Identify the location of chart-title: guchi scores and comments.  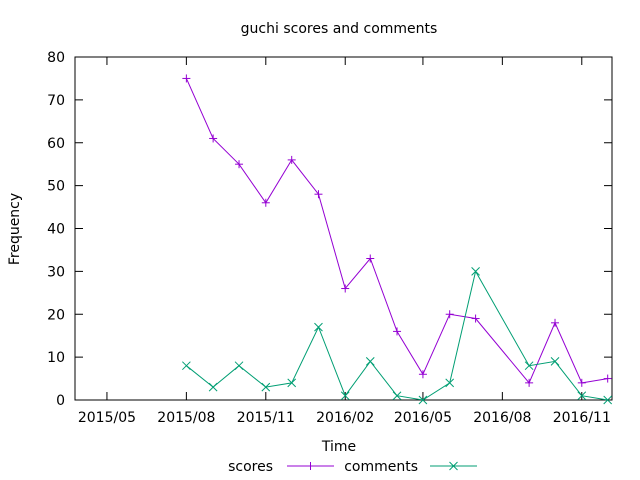
(339, 29).